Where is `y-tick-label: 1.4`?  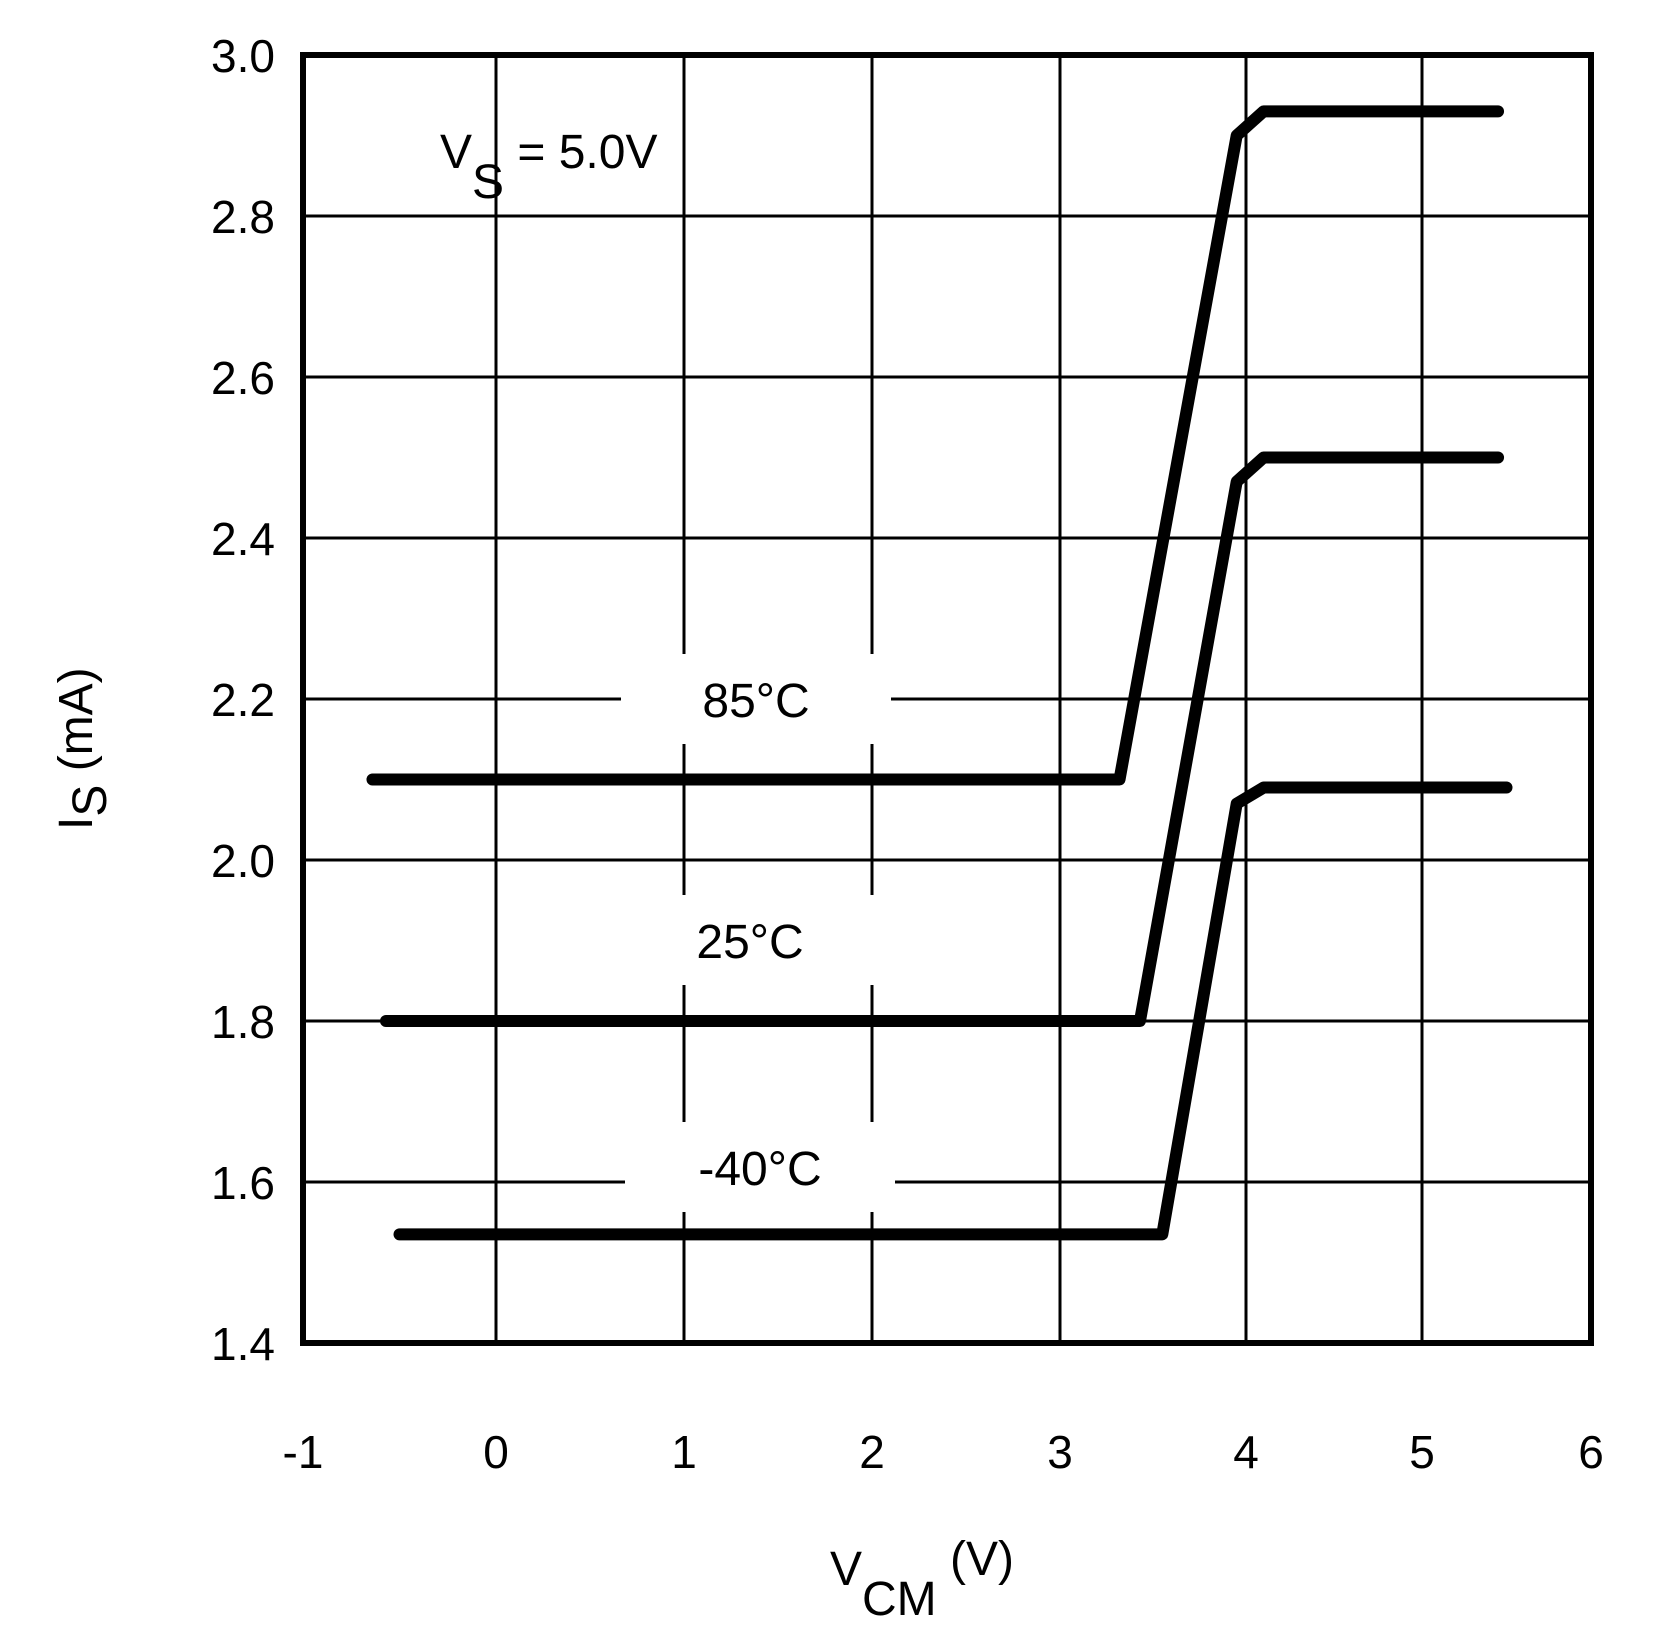 y-tick-label: 1.4 is located at coordinates (243, 1344).